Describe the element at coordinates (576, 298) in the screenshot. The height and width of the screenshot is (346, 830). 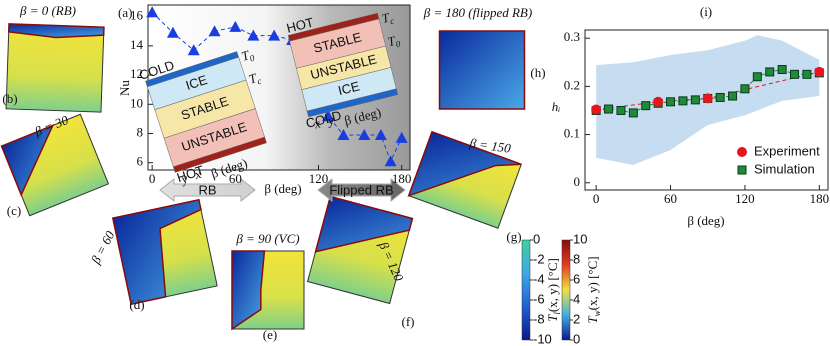
I see `colorbar-tick-label: 4` at that location.